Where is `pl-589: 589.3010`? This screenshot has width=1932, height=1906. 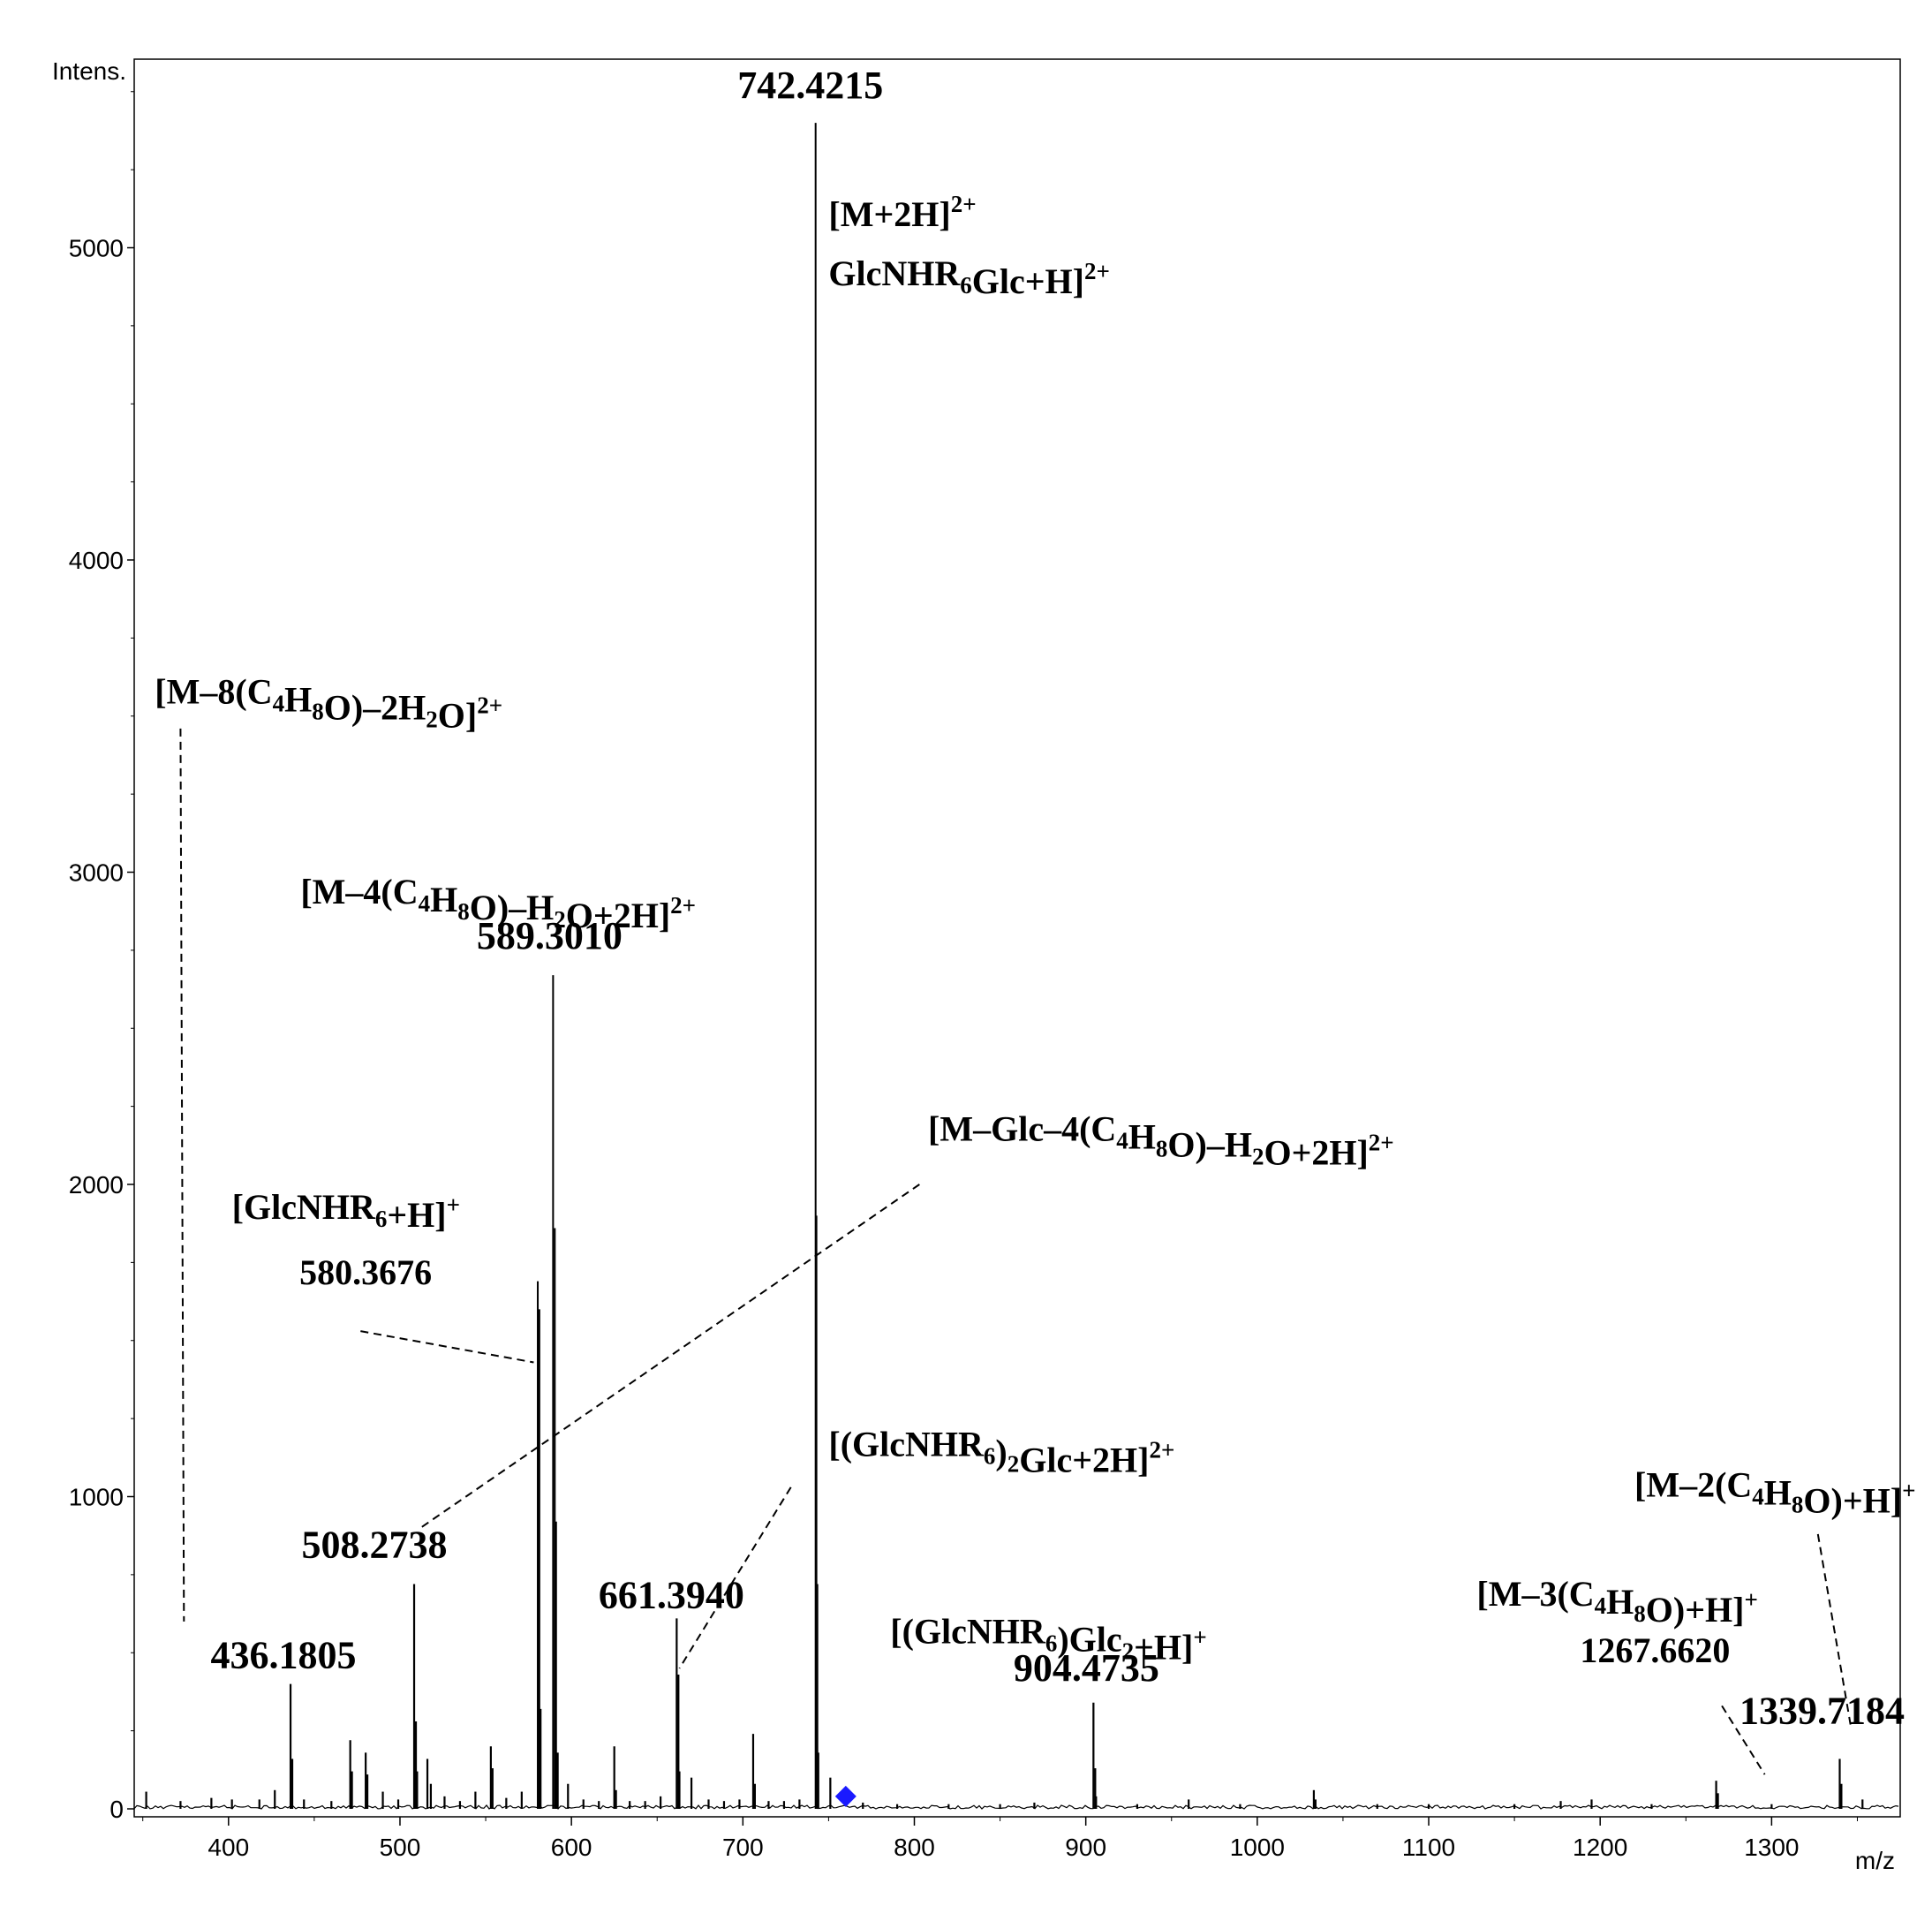 pl-589: 589.3010 is located at coordinates (550, 935).